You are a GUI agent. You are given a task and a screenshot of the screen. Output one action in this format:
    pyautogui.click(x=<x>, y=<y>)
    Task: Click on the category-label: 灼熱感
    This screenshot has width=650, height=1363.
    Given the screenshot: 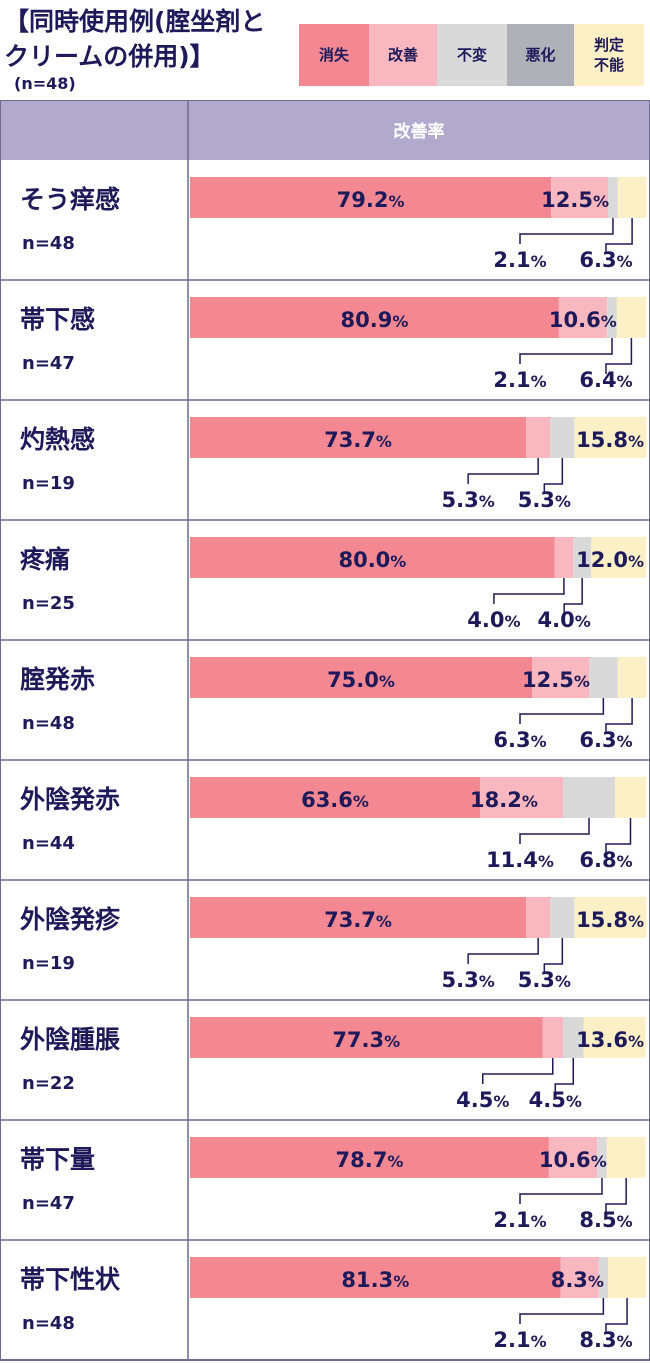 What is the action you would take?
    pyautogui.click(x=57, y=439)
    